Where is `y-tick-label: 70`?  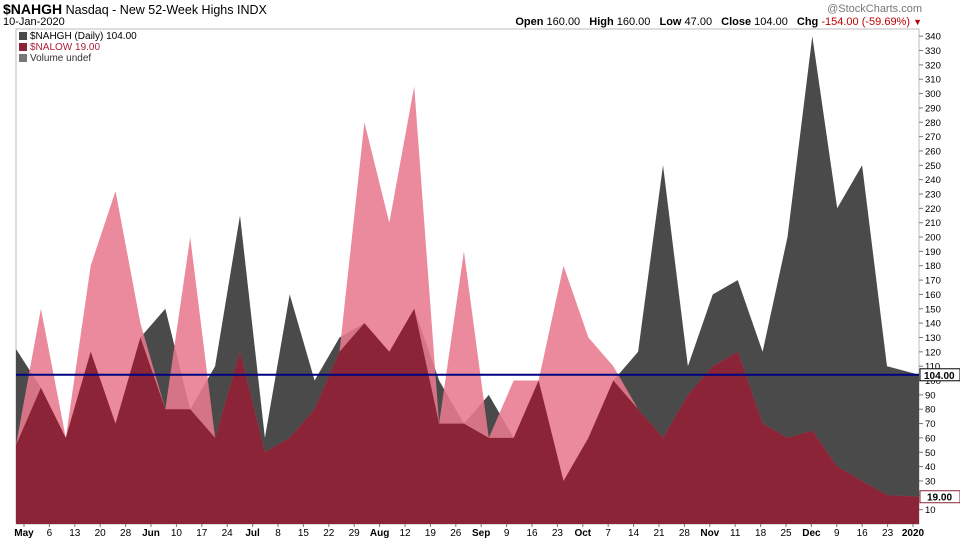 y-tick-label: 70 is located at coordinates (930, 424).